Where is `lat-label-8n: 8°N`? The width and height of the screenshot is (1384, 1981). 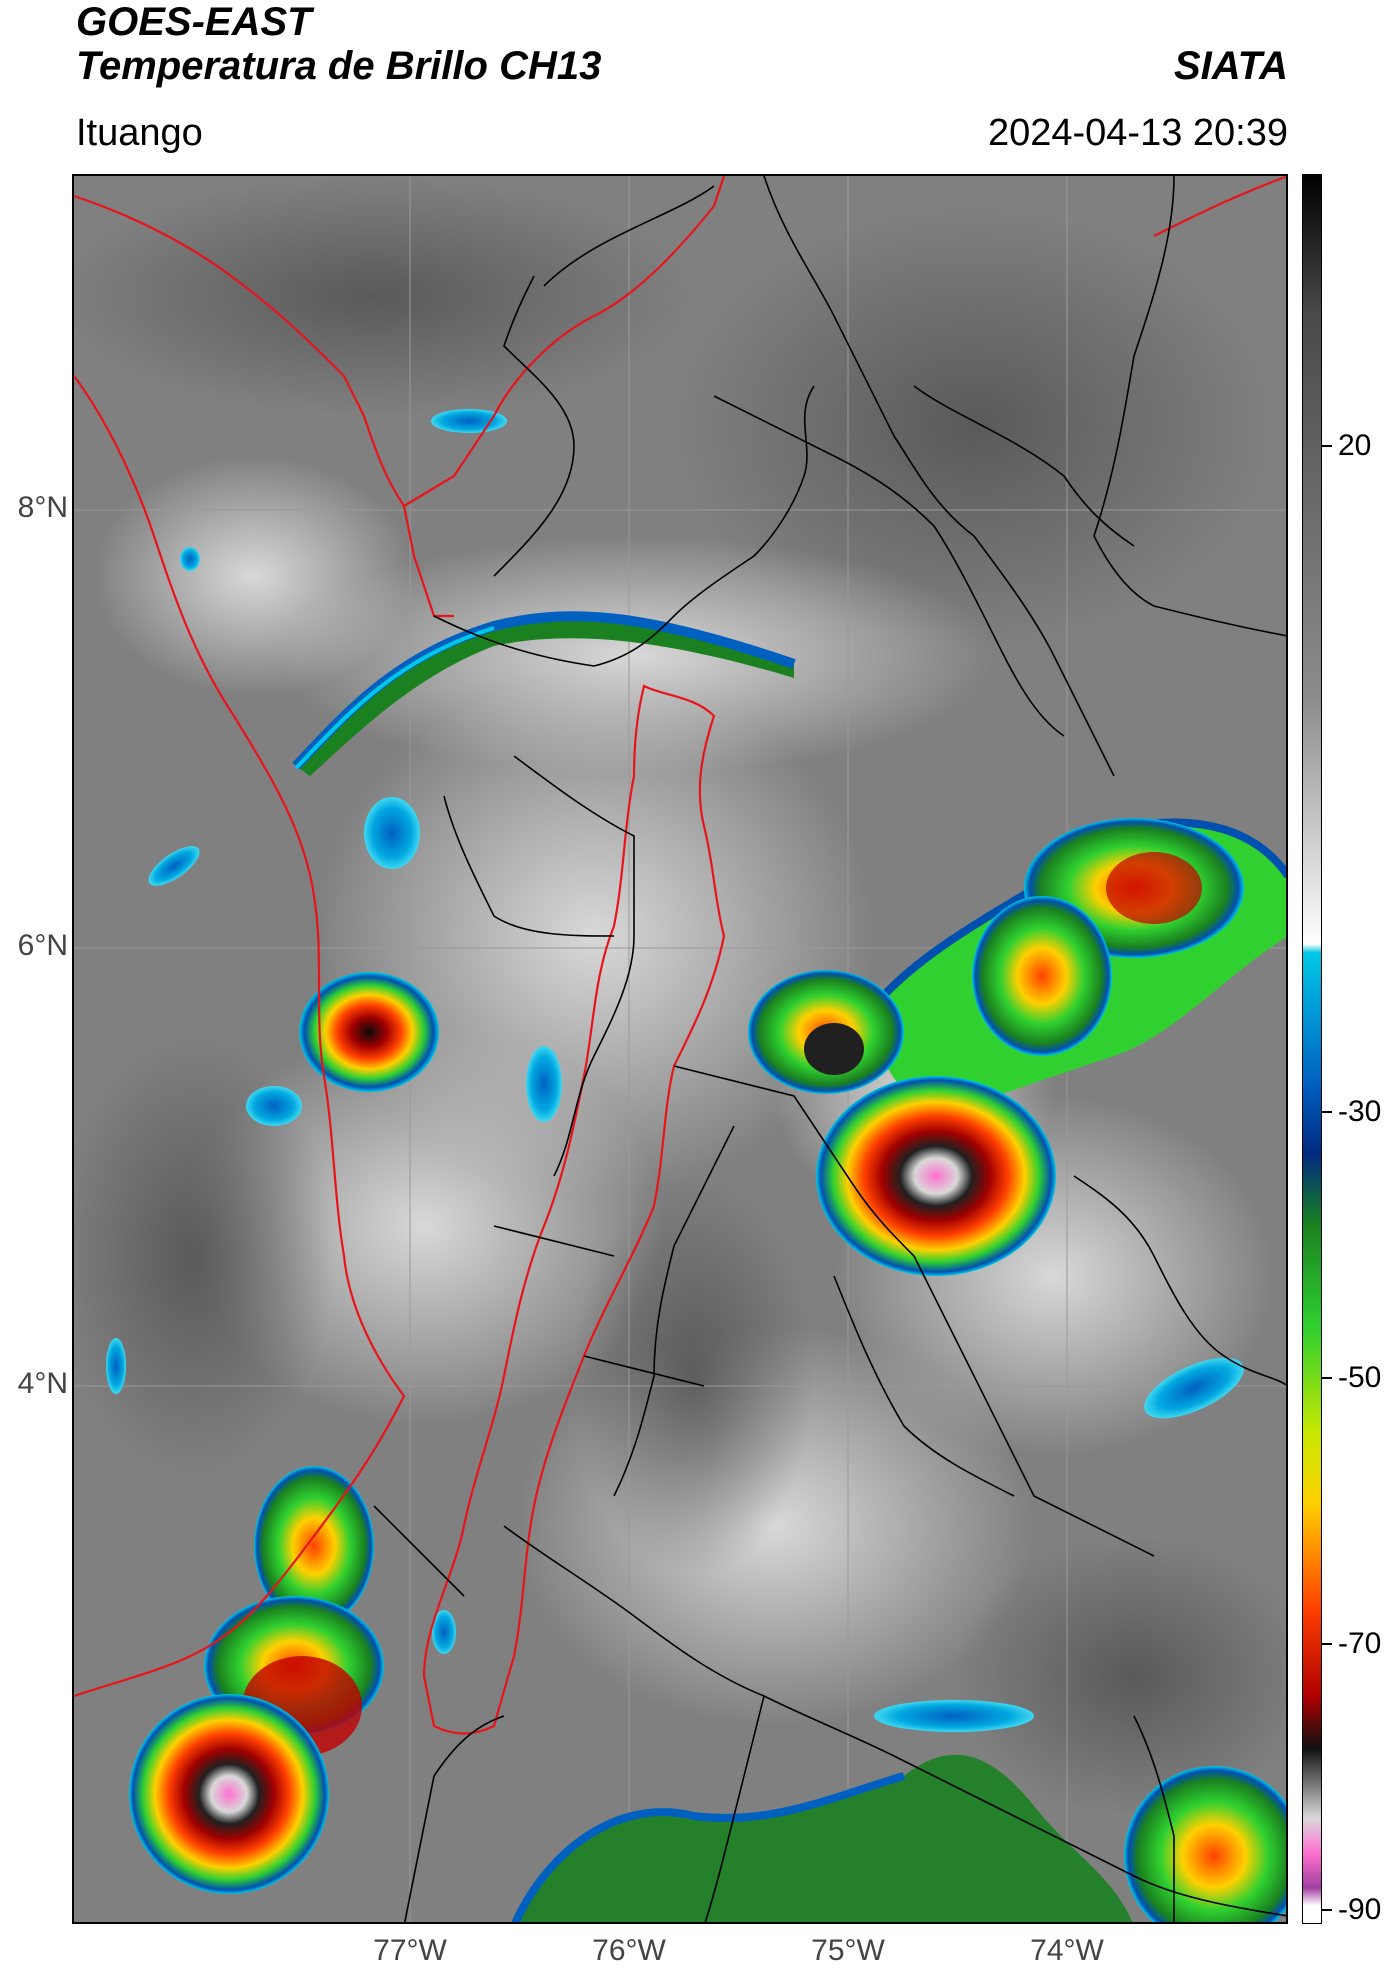 lat-label-8n: 8°N is located at coordinates (42, 507).